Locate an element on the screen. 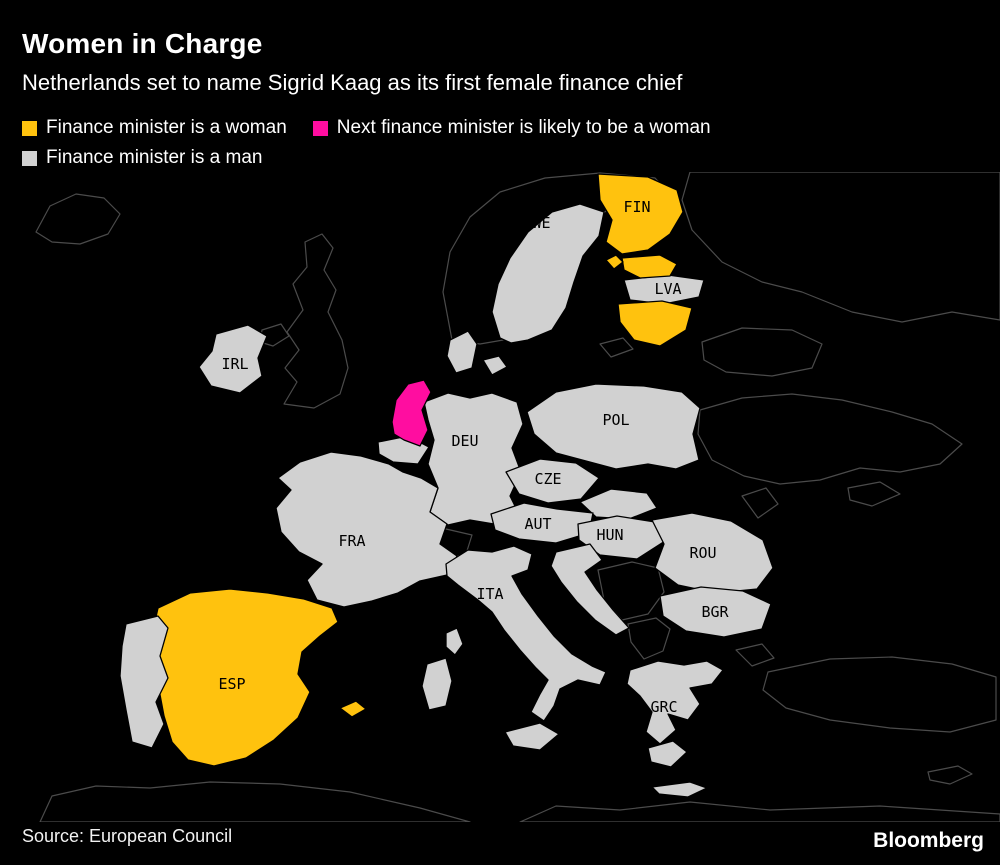 This screenshot has height=865, width=1000. legend-swatch-woman-icon is located at coordinates (29, 128).